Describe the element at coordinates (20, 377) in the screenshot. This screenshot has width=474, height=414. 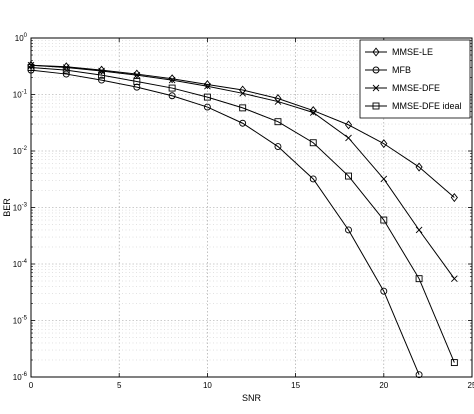
I see `y-tick-label: 10⁻⁶` at that location.